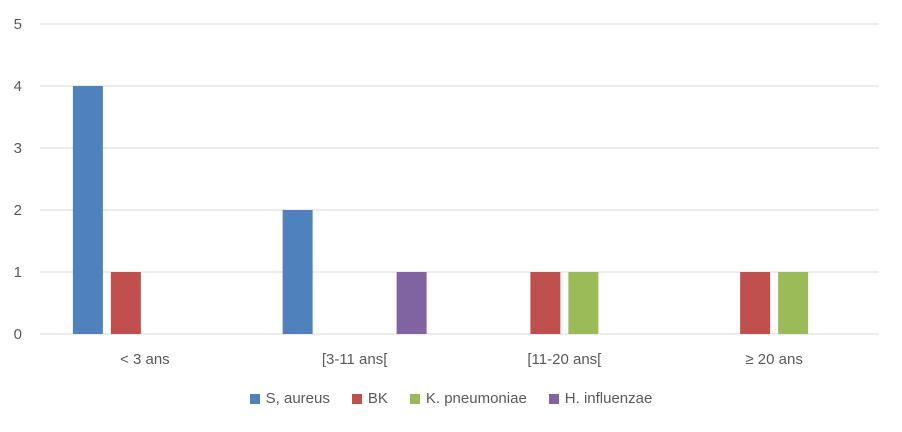 Image resolution: width=902 pixels, height=432 pixels. Describe the element at coordinates (773, 359) in the screenshot. I see `category-label: ≥ 20 ans` at that location.